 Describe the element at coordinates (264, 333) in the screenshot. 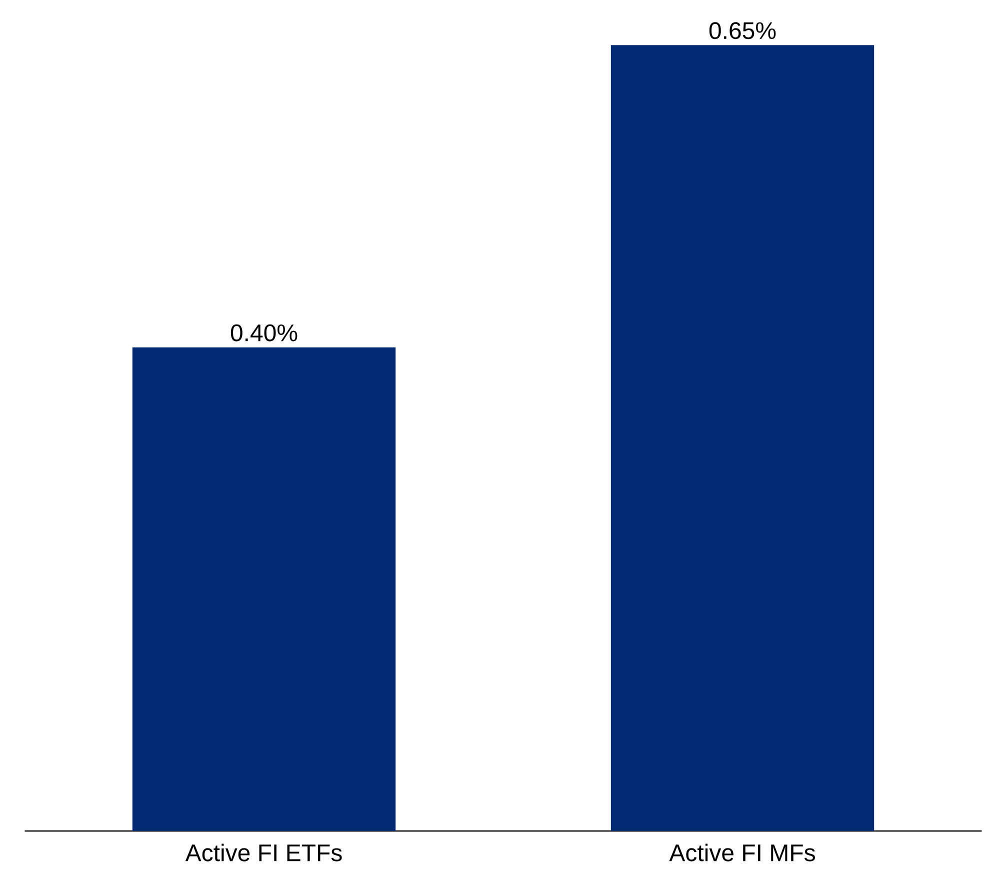

I see `data-label: 0.40%` at that location.